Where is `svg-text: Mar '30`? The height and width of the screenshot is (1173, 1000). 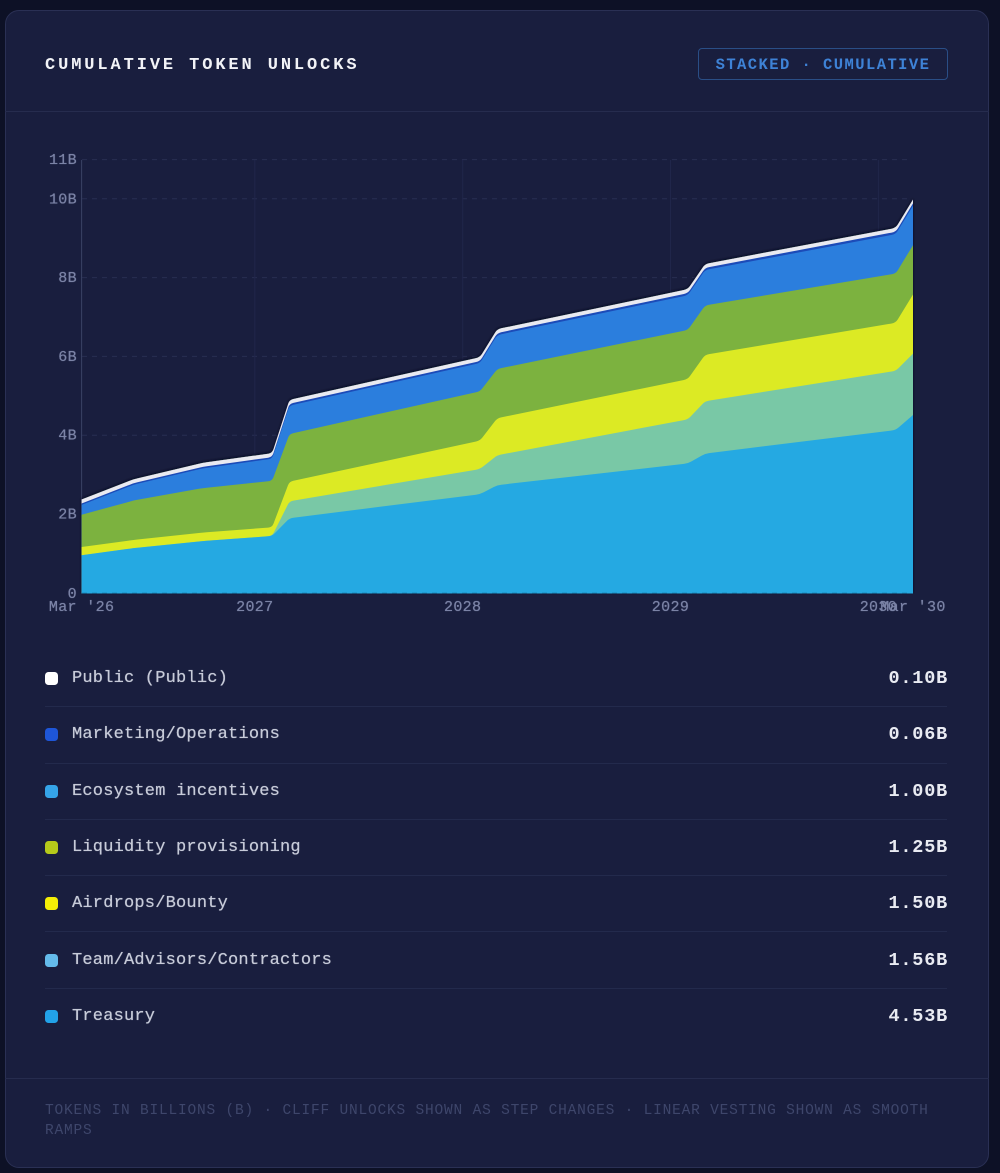
svg-text: Mar '30 is located at coordinates (912, 607).